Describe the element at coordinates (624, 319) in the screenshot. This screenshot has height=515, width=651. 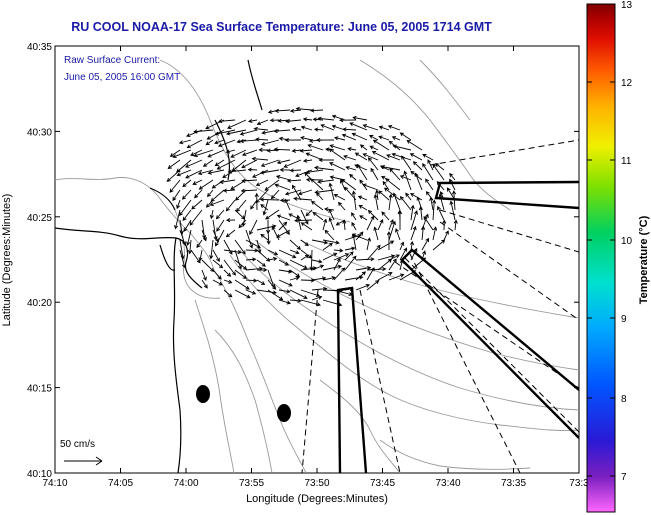
I see `colorbar-tick-label: 9` at that location.